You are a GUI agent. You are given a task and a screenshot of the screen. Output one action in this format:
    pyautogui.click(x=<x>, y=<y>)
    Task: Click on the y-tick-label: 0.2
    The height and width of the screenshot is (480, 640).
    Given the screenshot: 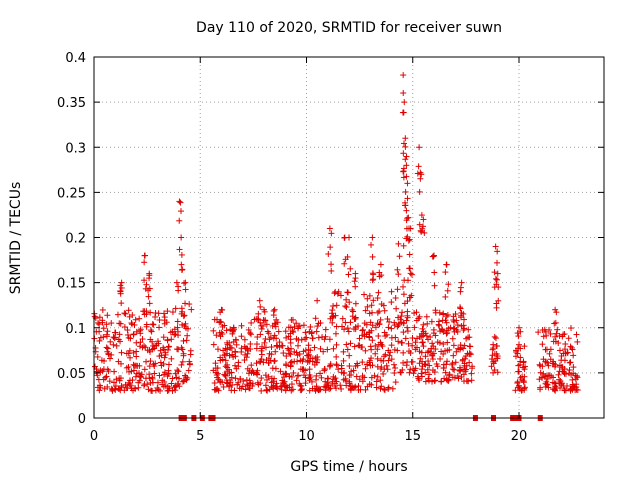 What is the action you would take?
    pyautogui.click(x=75, y=239)
    